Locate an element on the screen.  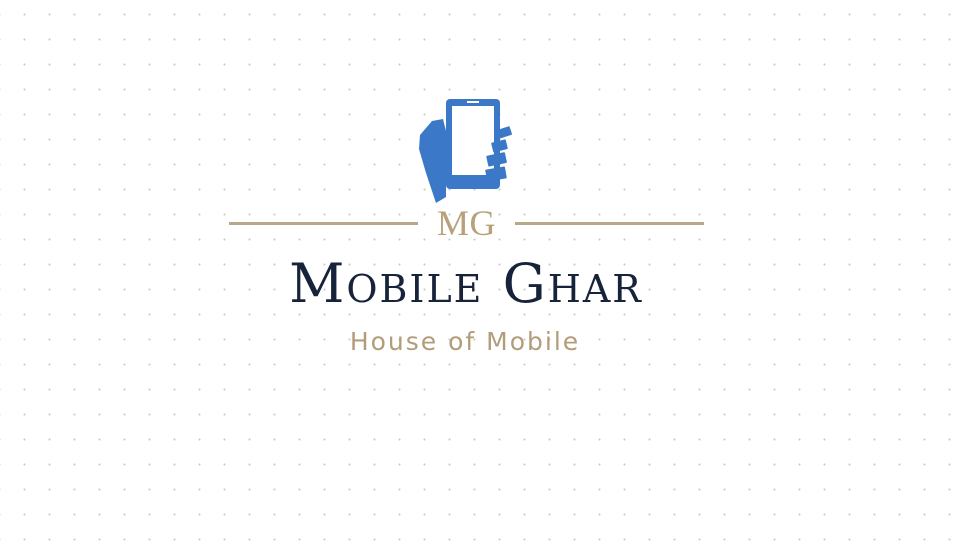
divider-left is located at coordinates (323, 223).